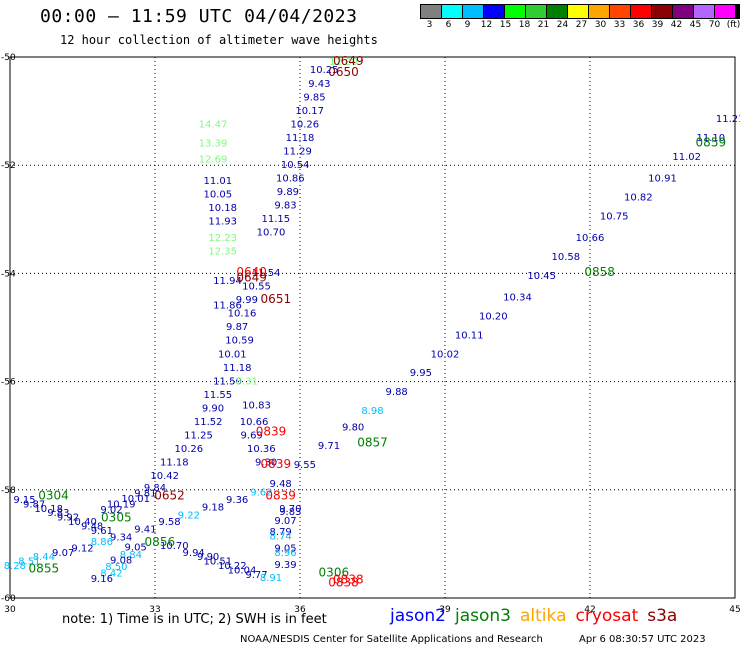 This screenshot has width=740, height=650. I want to click on pass-time-label: 0652, so click(169, 496).